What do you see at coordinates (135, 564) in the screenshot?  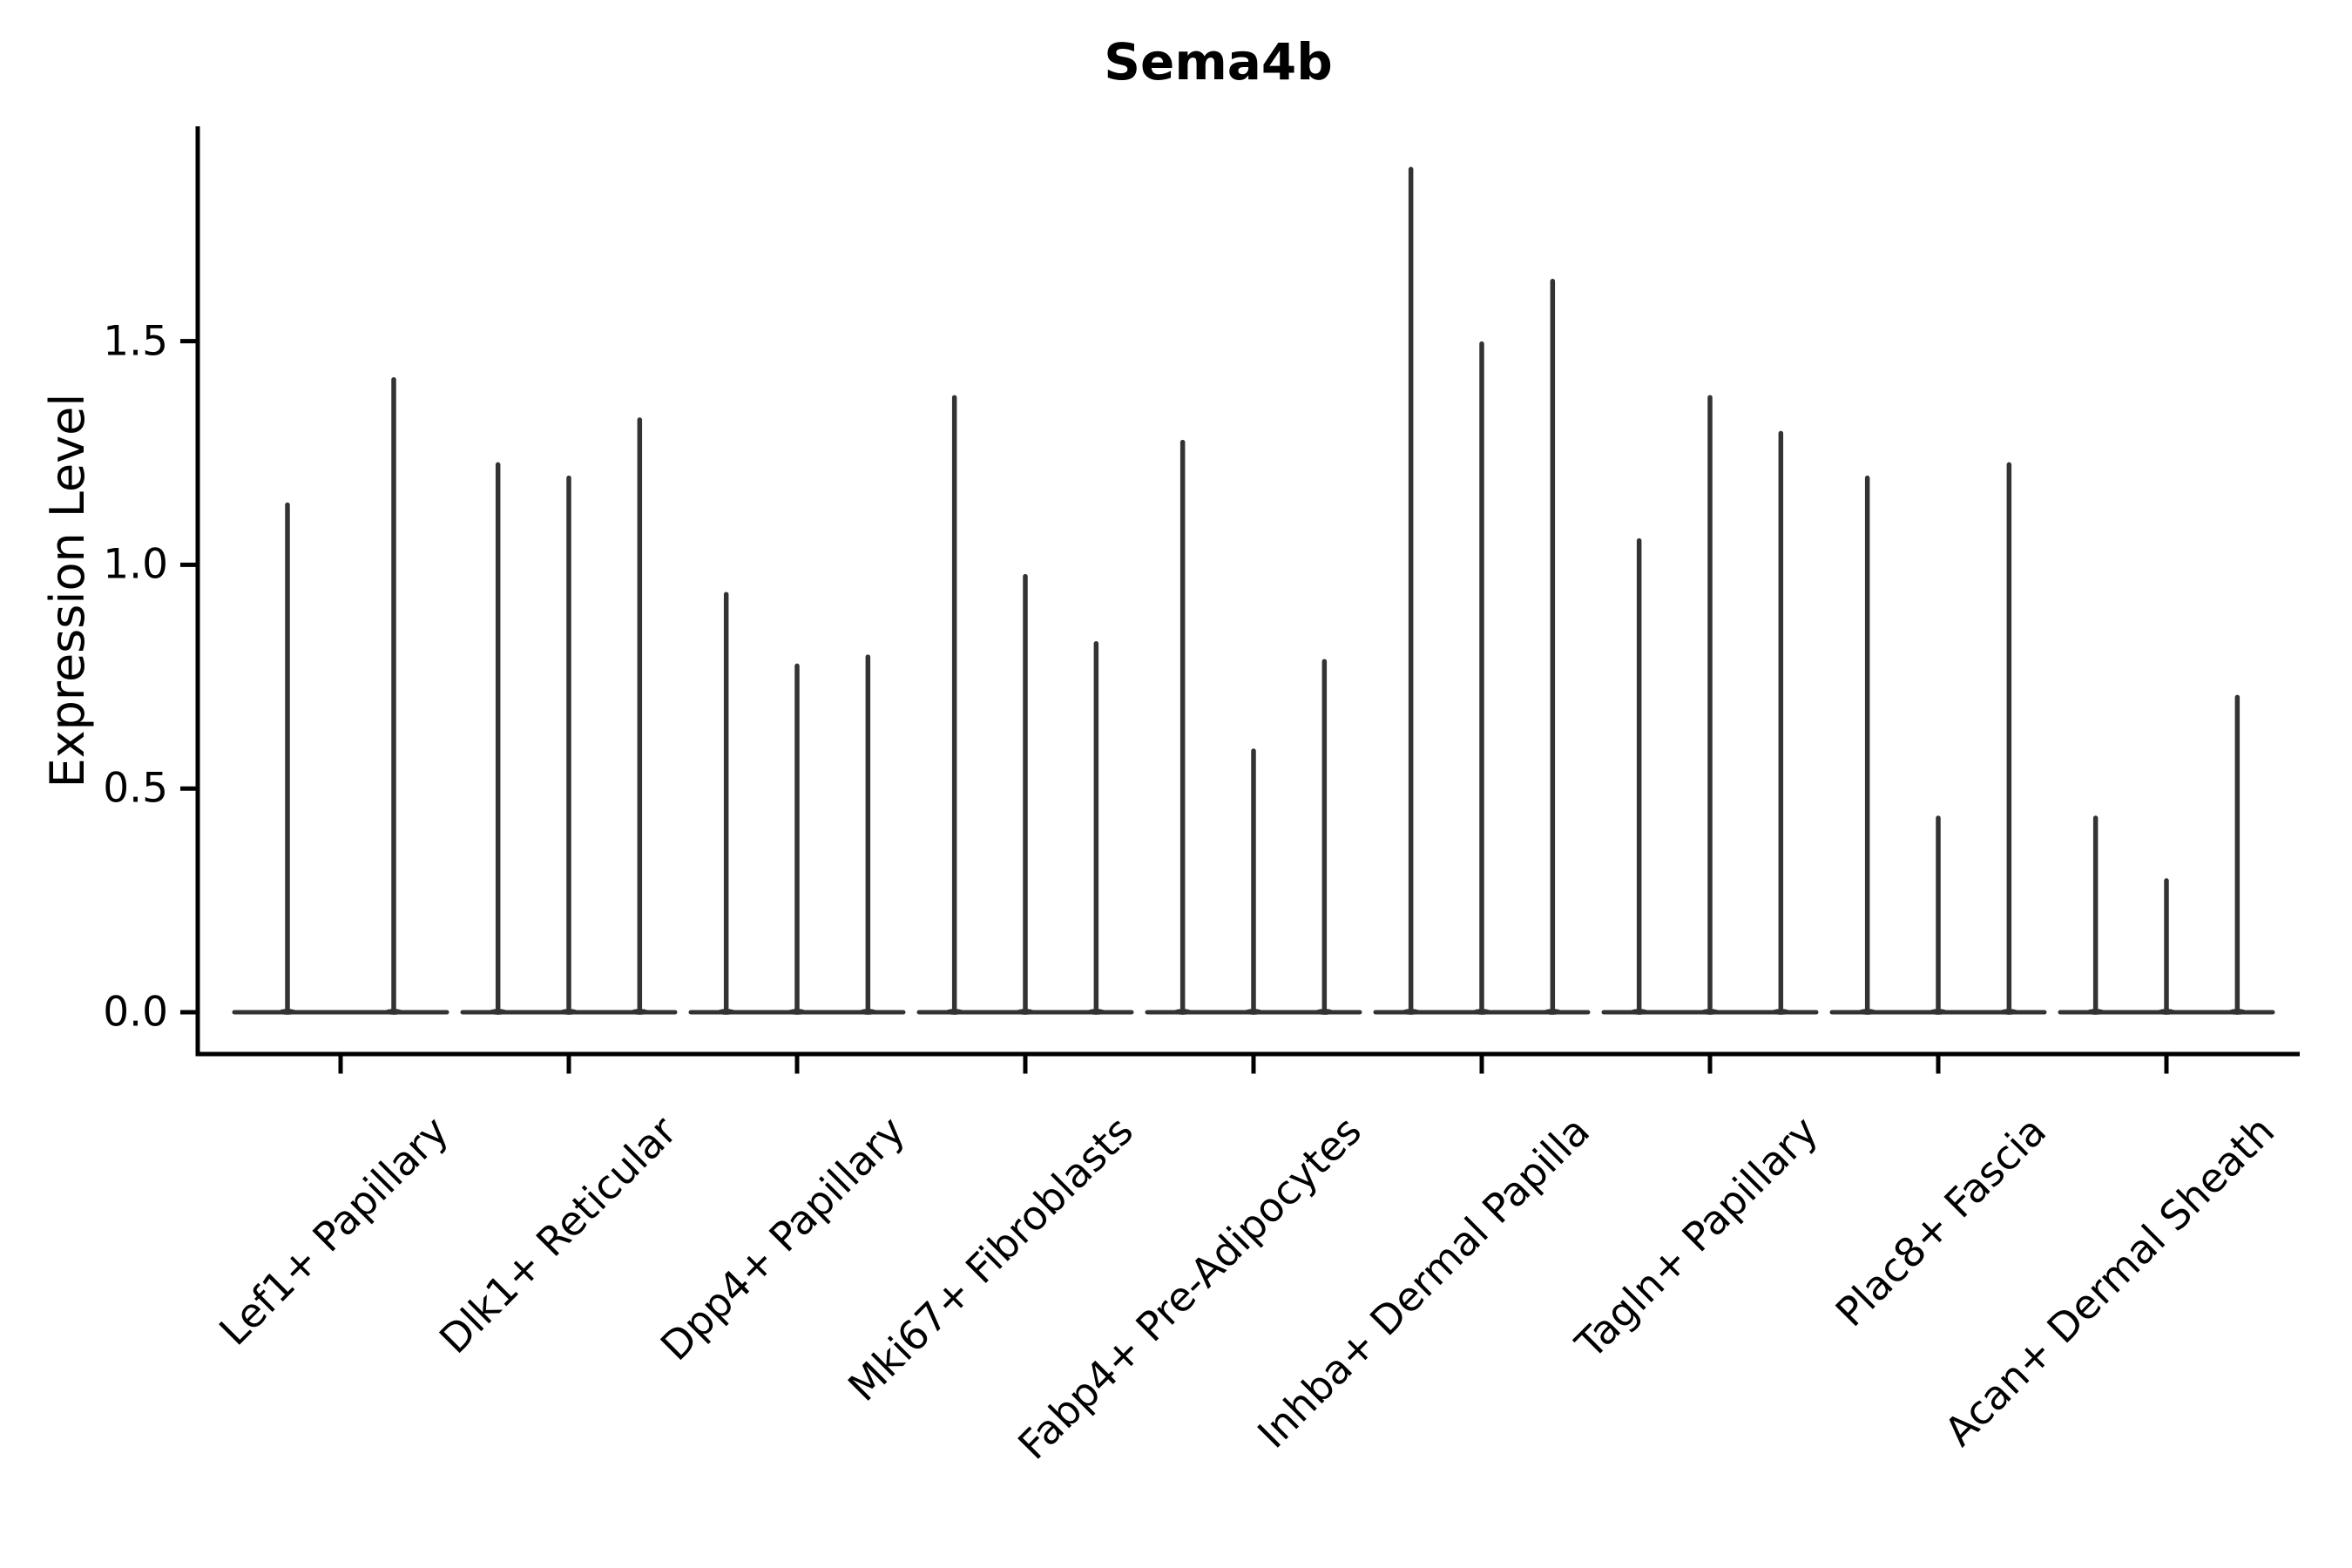 I see `y-tick-label: 1.0` at bounding box center [135, 564].